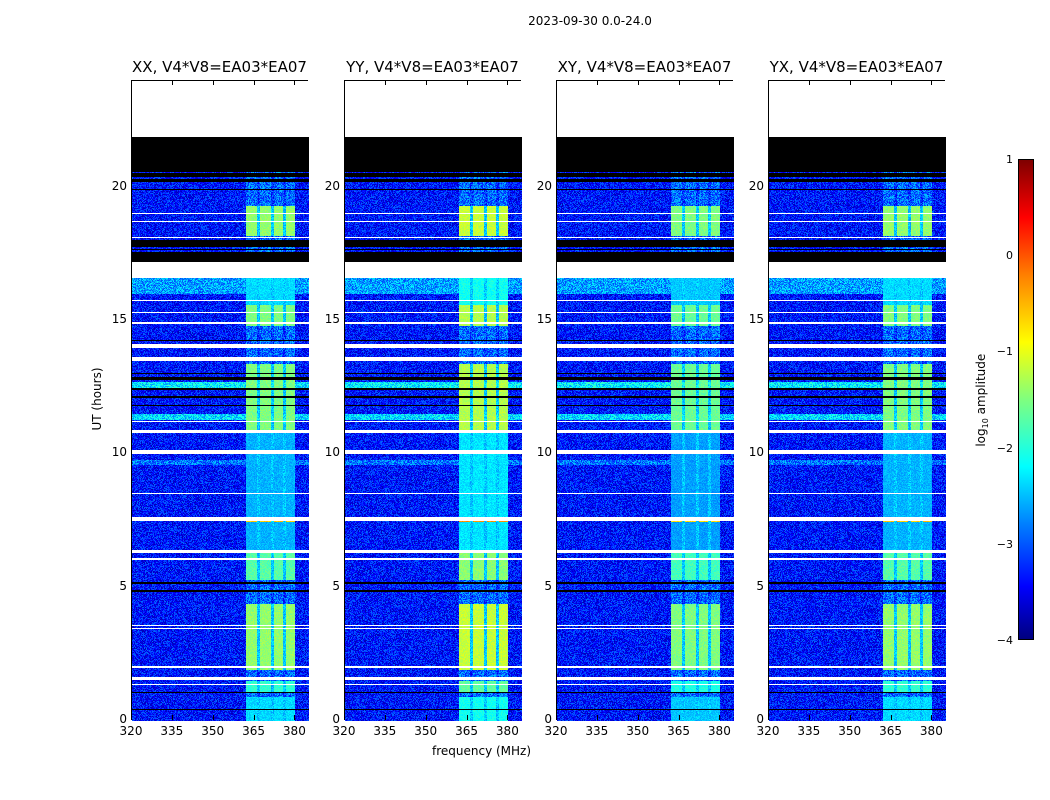  Describe the element at coordinates (1004, 544) in the screenshot. I see `colorbar-tick-label: −3` at that location.